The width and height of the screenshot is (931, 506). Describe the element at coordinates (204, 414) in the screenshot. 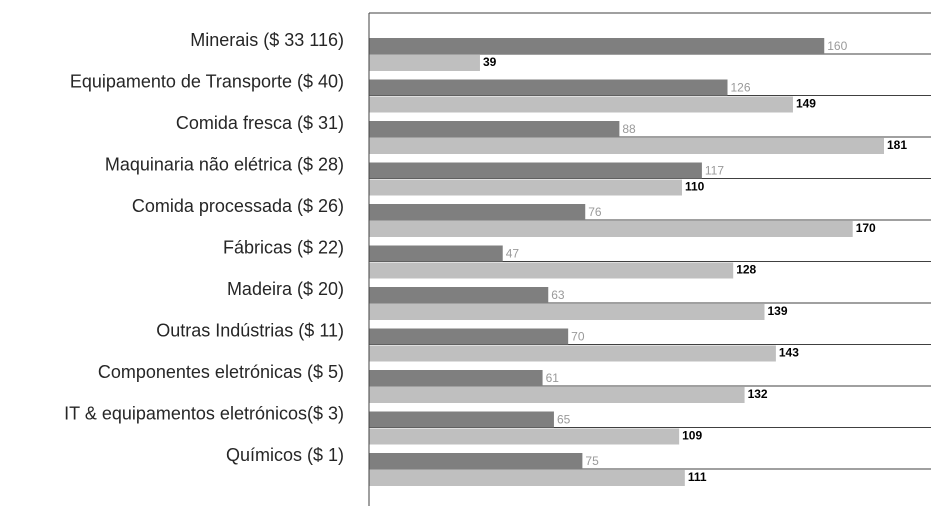

I see `category-label: IT & equipamentos eletrónicos($ 3)` at that location.